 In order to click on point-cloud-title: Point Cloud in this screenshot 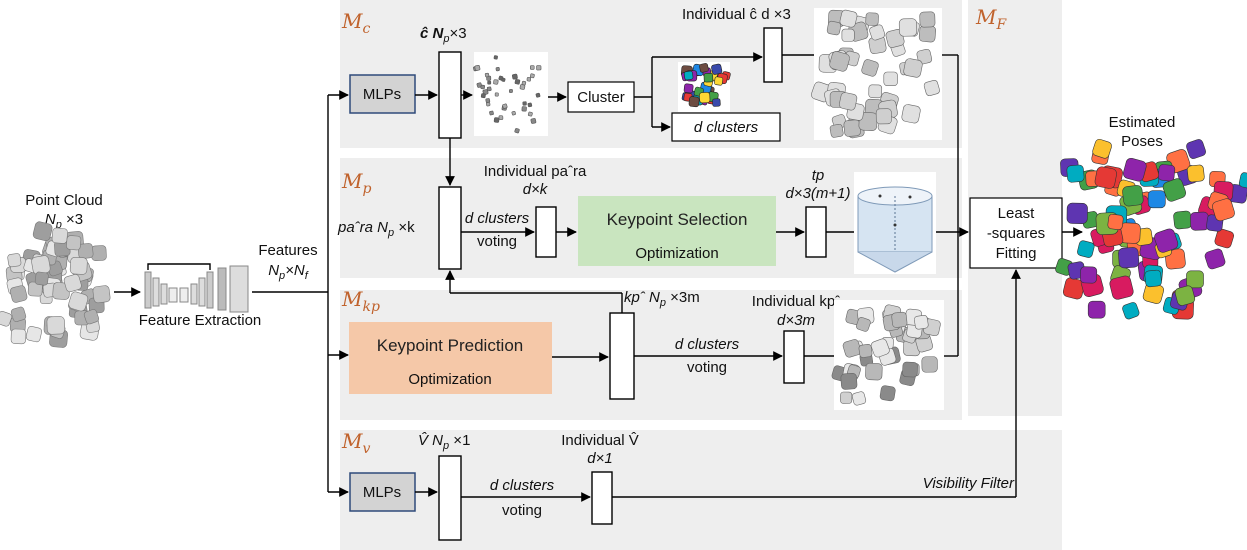, I will do `click(64, 200)`.